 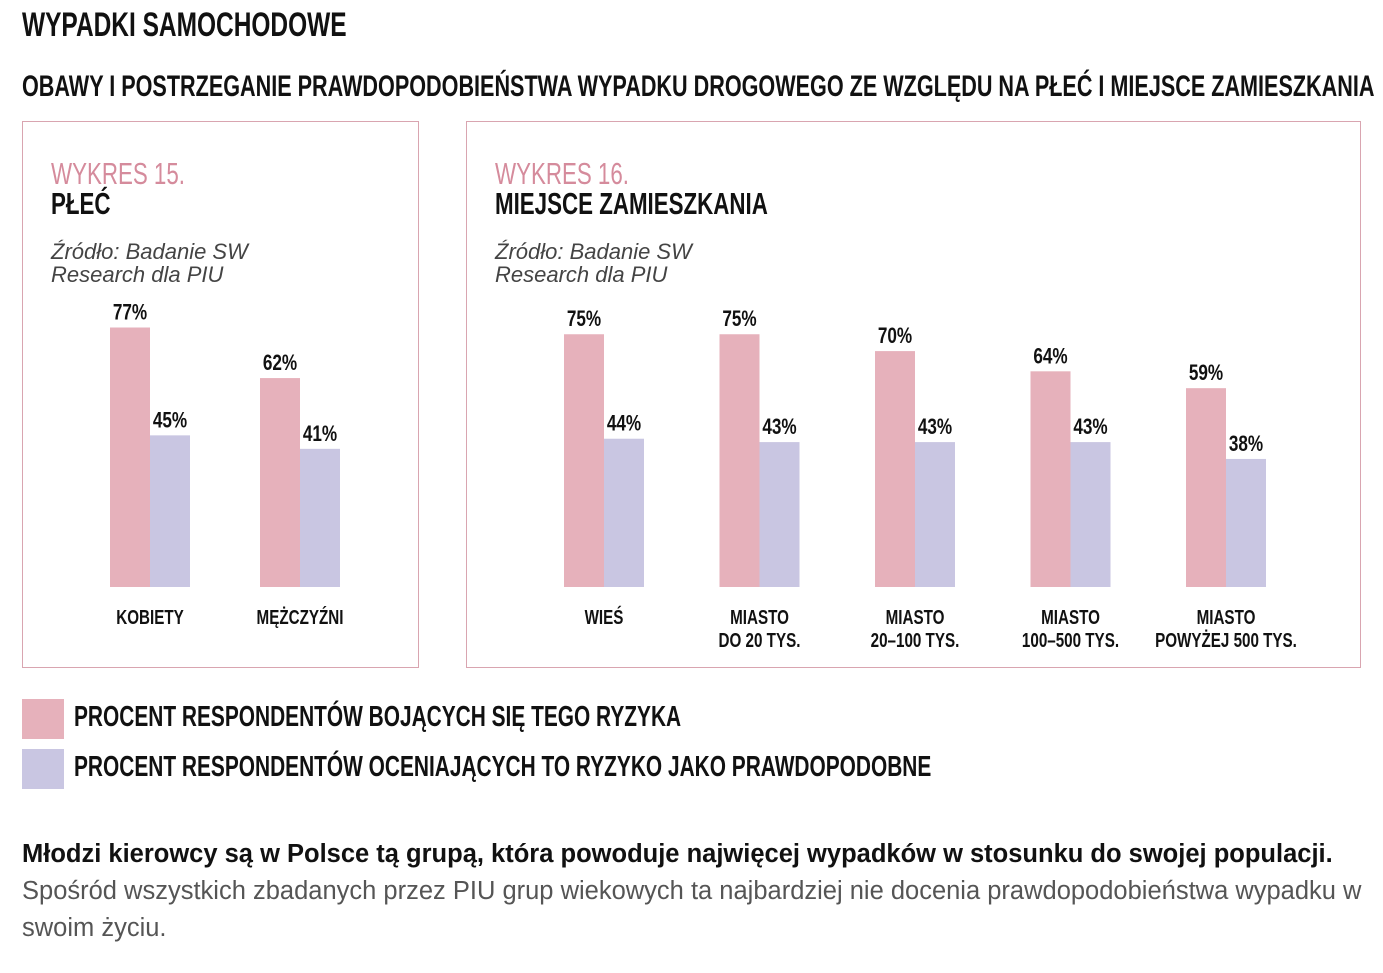 I want to click on category-label: MĘŻCZYŹNI, so click(x=300, y=617).